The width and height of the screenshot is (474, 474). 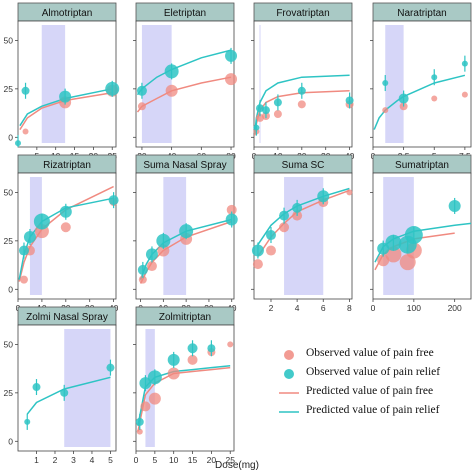 What do you see at coordinates (185, 13) in the screenshot?
I see `panel-title: Eletriptan` at bounding box center [185, 13].